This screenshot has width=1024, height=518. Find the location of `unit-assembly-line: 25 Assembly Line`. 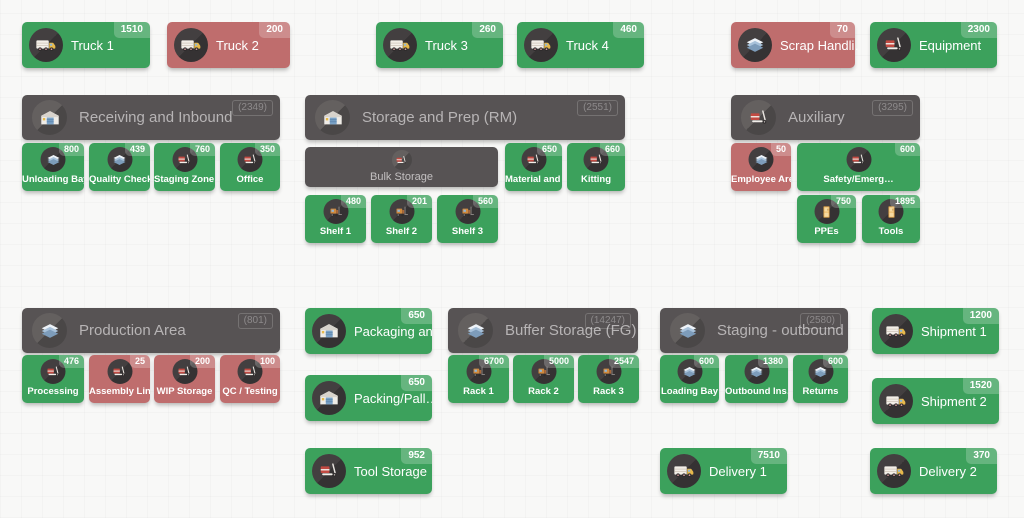

unit-assembly-line: 25 Assembly Line is located at coordinates (119, 379).